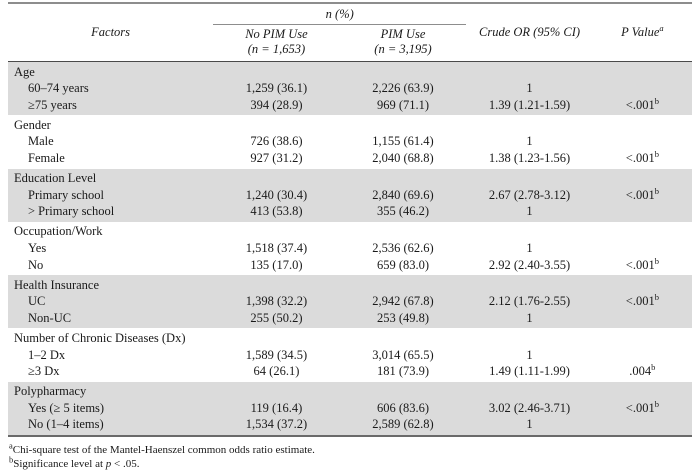 This screenshot has height=472, width=700. I want to click on p-value-superscript: a, so click(661, 27).